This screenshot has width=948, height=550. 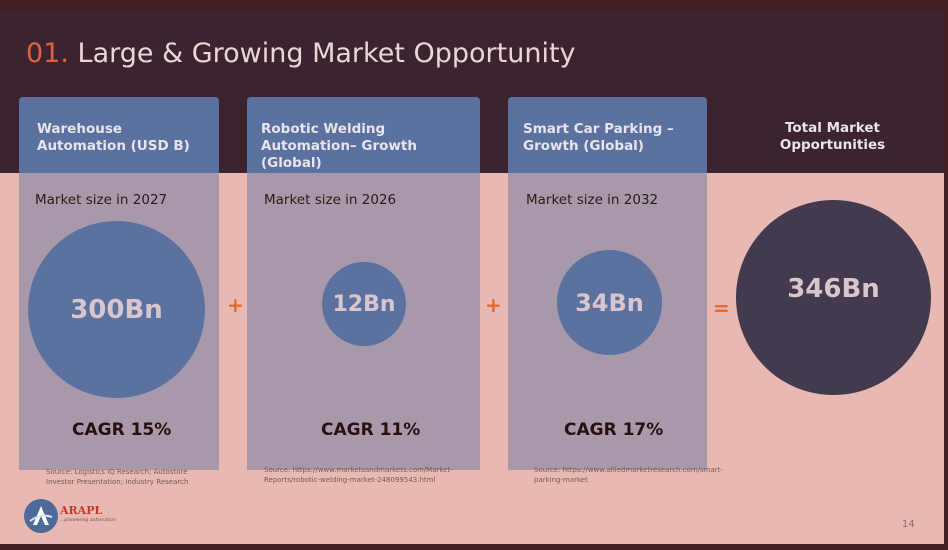 I want to click on welding-value: 12Bn, so click(x=364, y=304).